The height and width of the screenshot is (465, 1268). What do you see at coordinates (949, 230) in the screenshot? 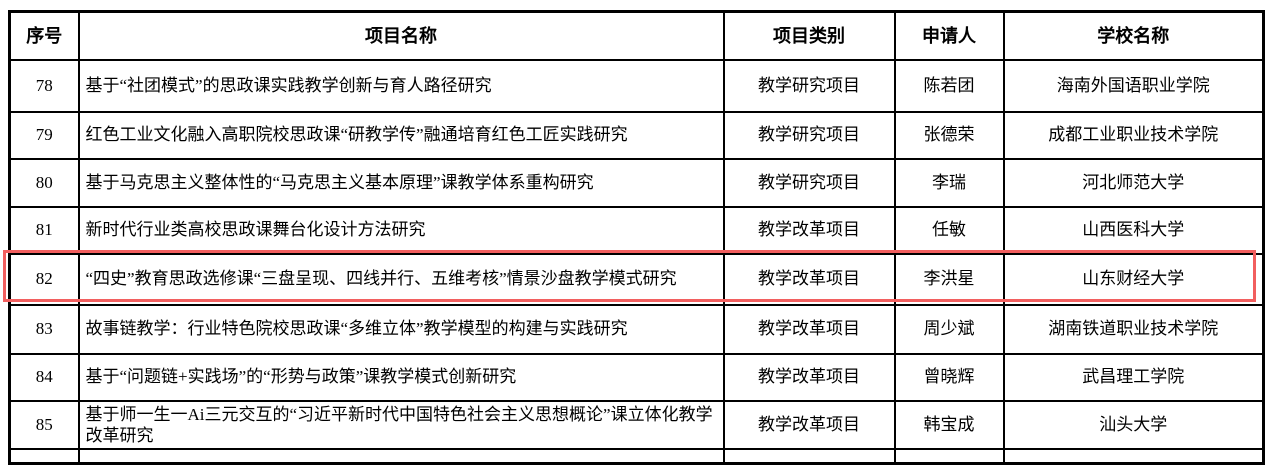
I see `cell-applicant: 任敏` at bounding box center [949, 230].